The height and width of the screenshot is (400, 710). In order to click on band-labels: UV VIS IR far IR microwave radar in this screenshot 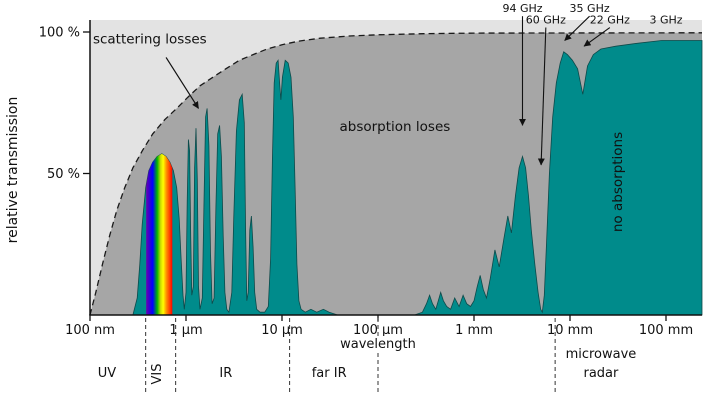, I will do `click(367, 365)`.